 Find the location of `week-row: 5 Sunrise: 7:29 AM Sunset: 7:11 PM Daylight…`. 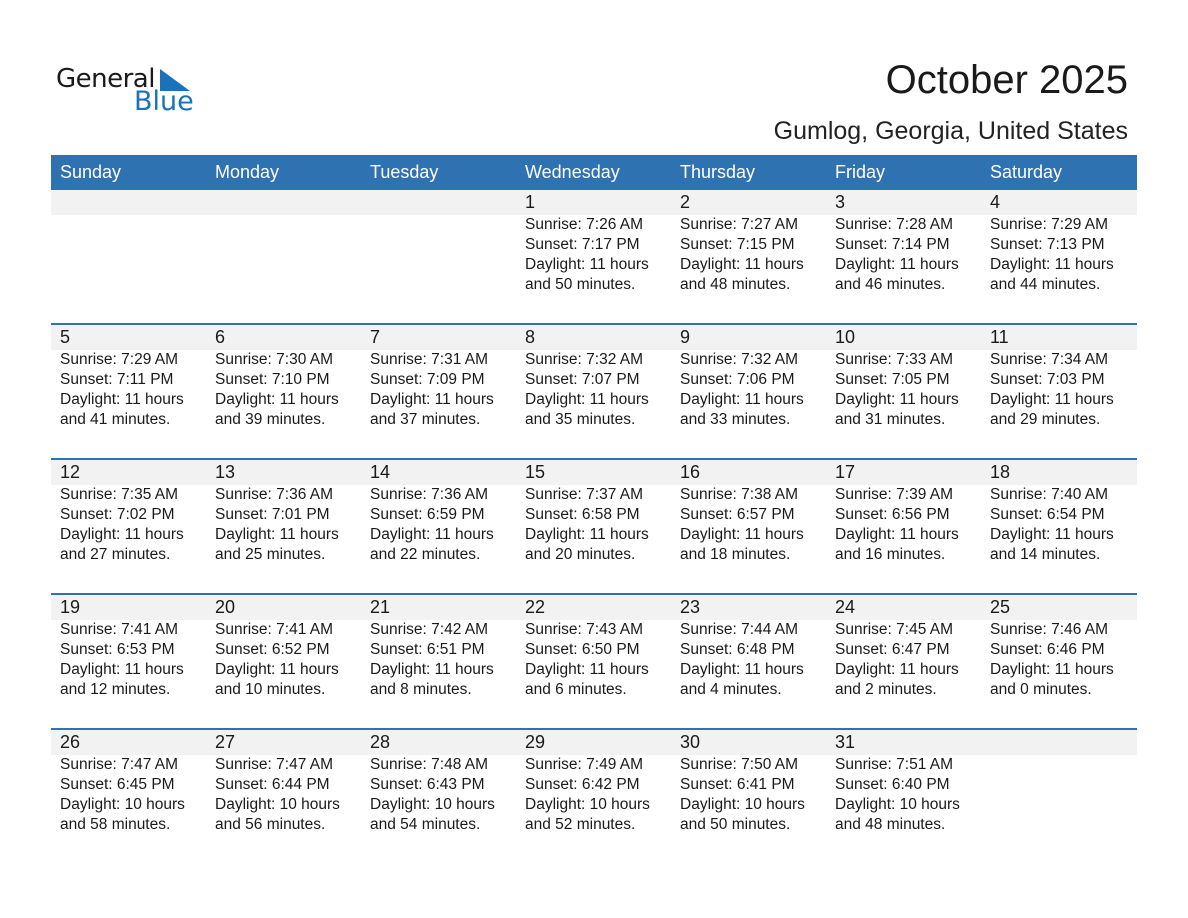

week-row: 5 Sunrise: 7:29 AM Sunset: 7:11 PM Daylight… is located at coordinates (594, 390).